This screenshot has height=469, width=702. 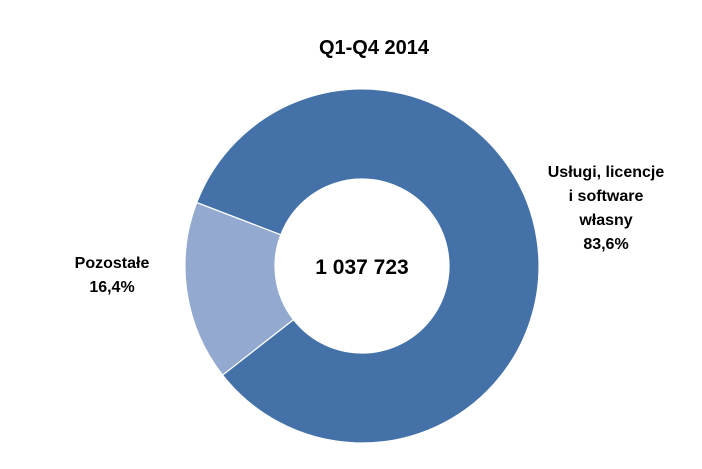 I want to click on slice-label-pozostale-line-1: Pozostałe, so click(x=112, y=263).